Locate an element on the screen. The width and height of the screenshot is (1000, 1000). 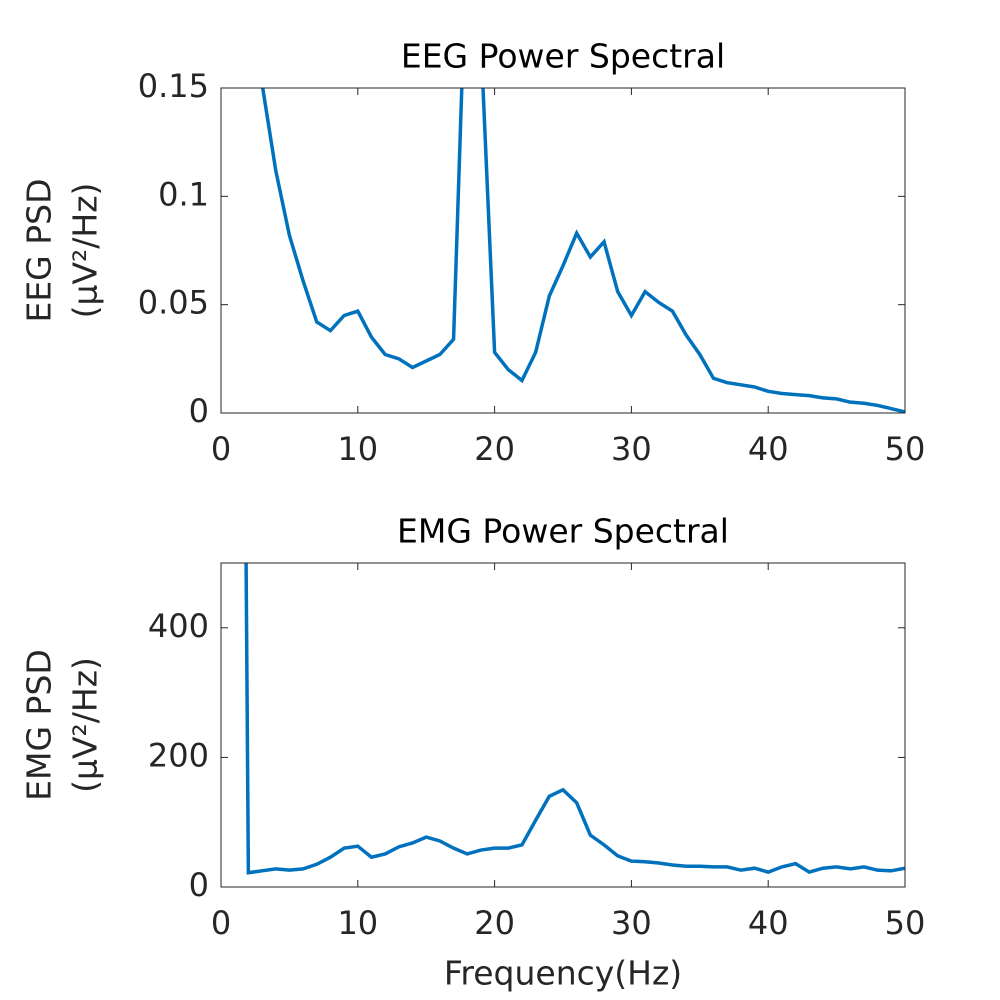
y-tick-label: 0.1 is located at coordinates (183, 194).